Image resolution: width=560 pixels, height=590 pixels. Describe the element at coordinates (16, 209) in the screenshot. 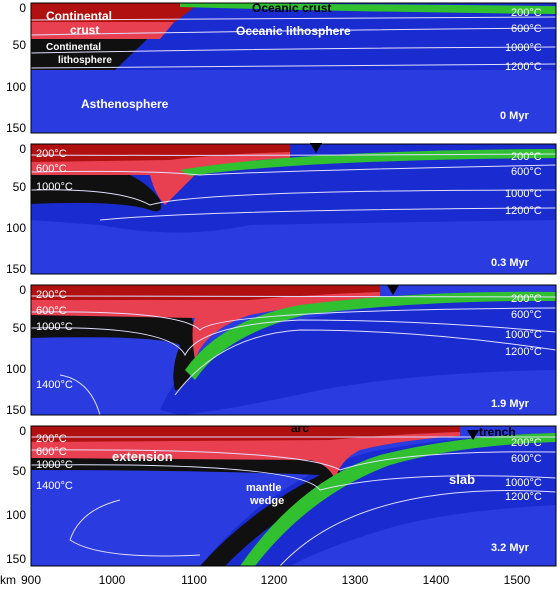

I see `y-axis-panel-2: 0 50 100 150` at that location.